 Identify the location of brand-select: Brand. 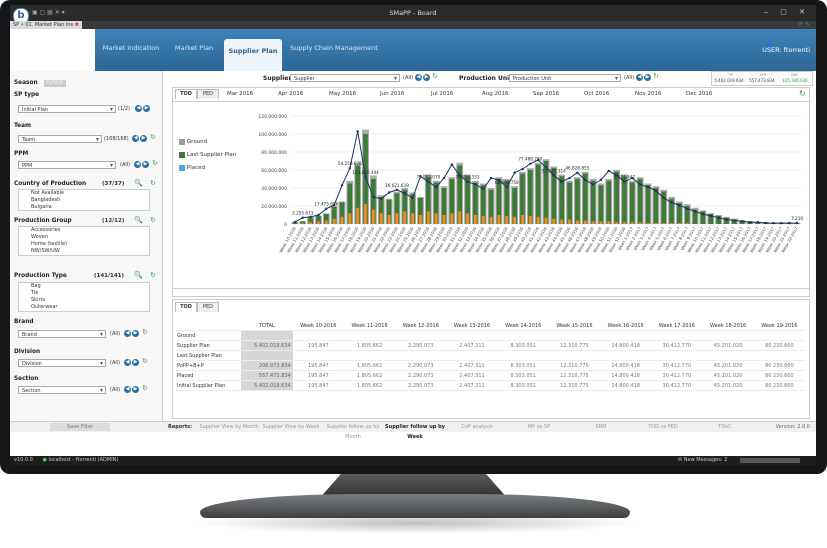
(62, 334).